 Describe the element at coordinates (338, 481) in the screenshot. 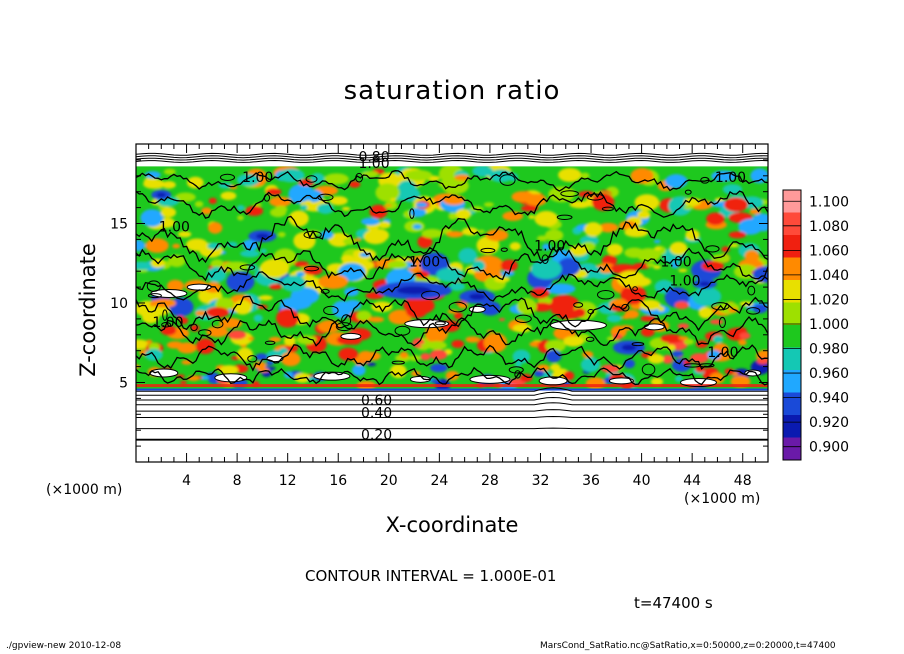

I see `x-tick-label: 16` at that location.